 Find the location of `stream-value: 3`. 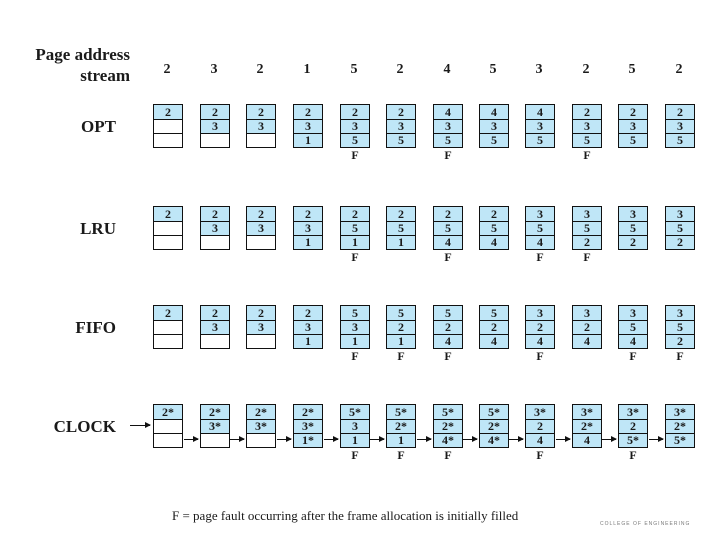

stream-value: 3 is located at coordinates (214, 69).